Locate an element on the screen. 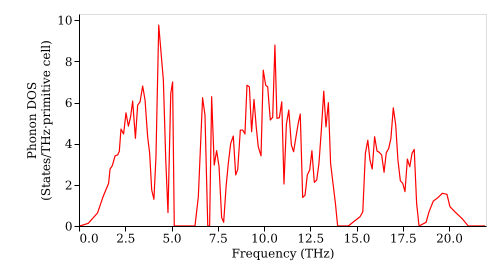 The image size is (500, 280). x-tick-label: 5.0 is located at coordinates (172, 239).